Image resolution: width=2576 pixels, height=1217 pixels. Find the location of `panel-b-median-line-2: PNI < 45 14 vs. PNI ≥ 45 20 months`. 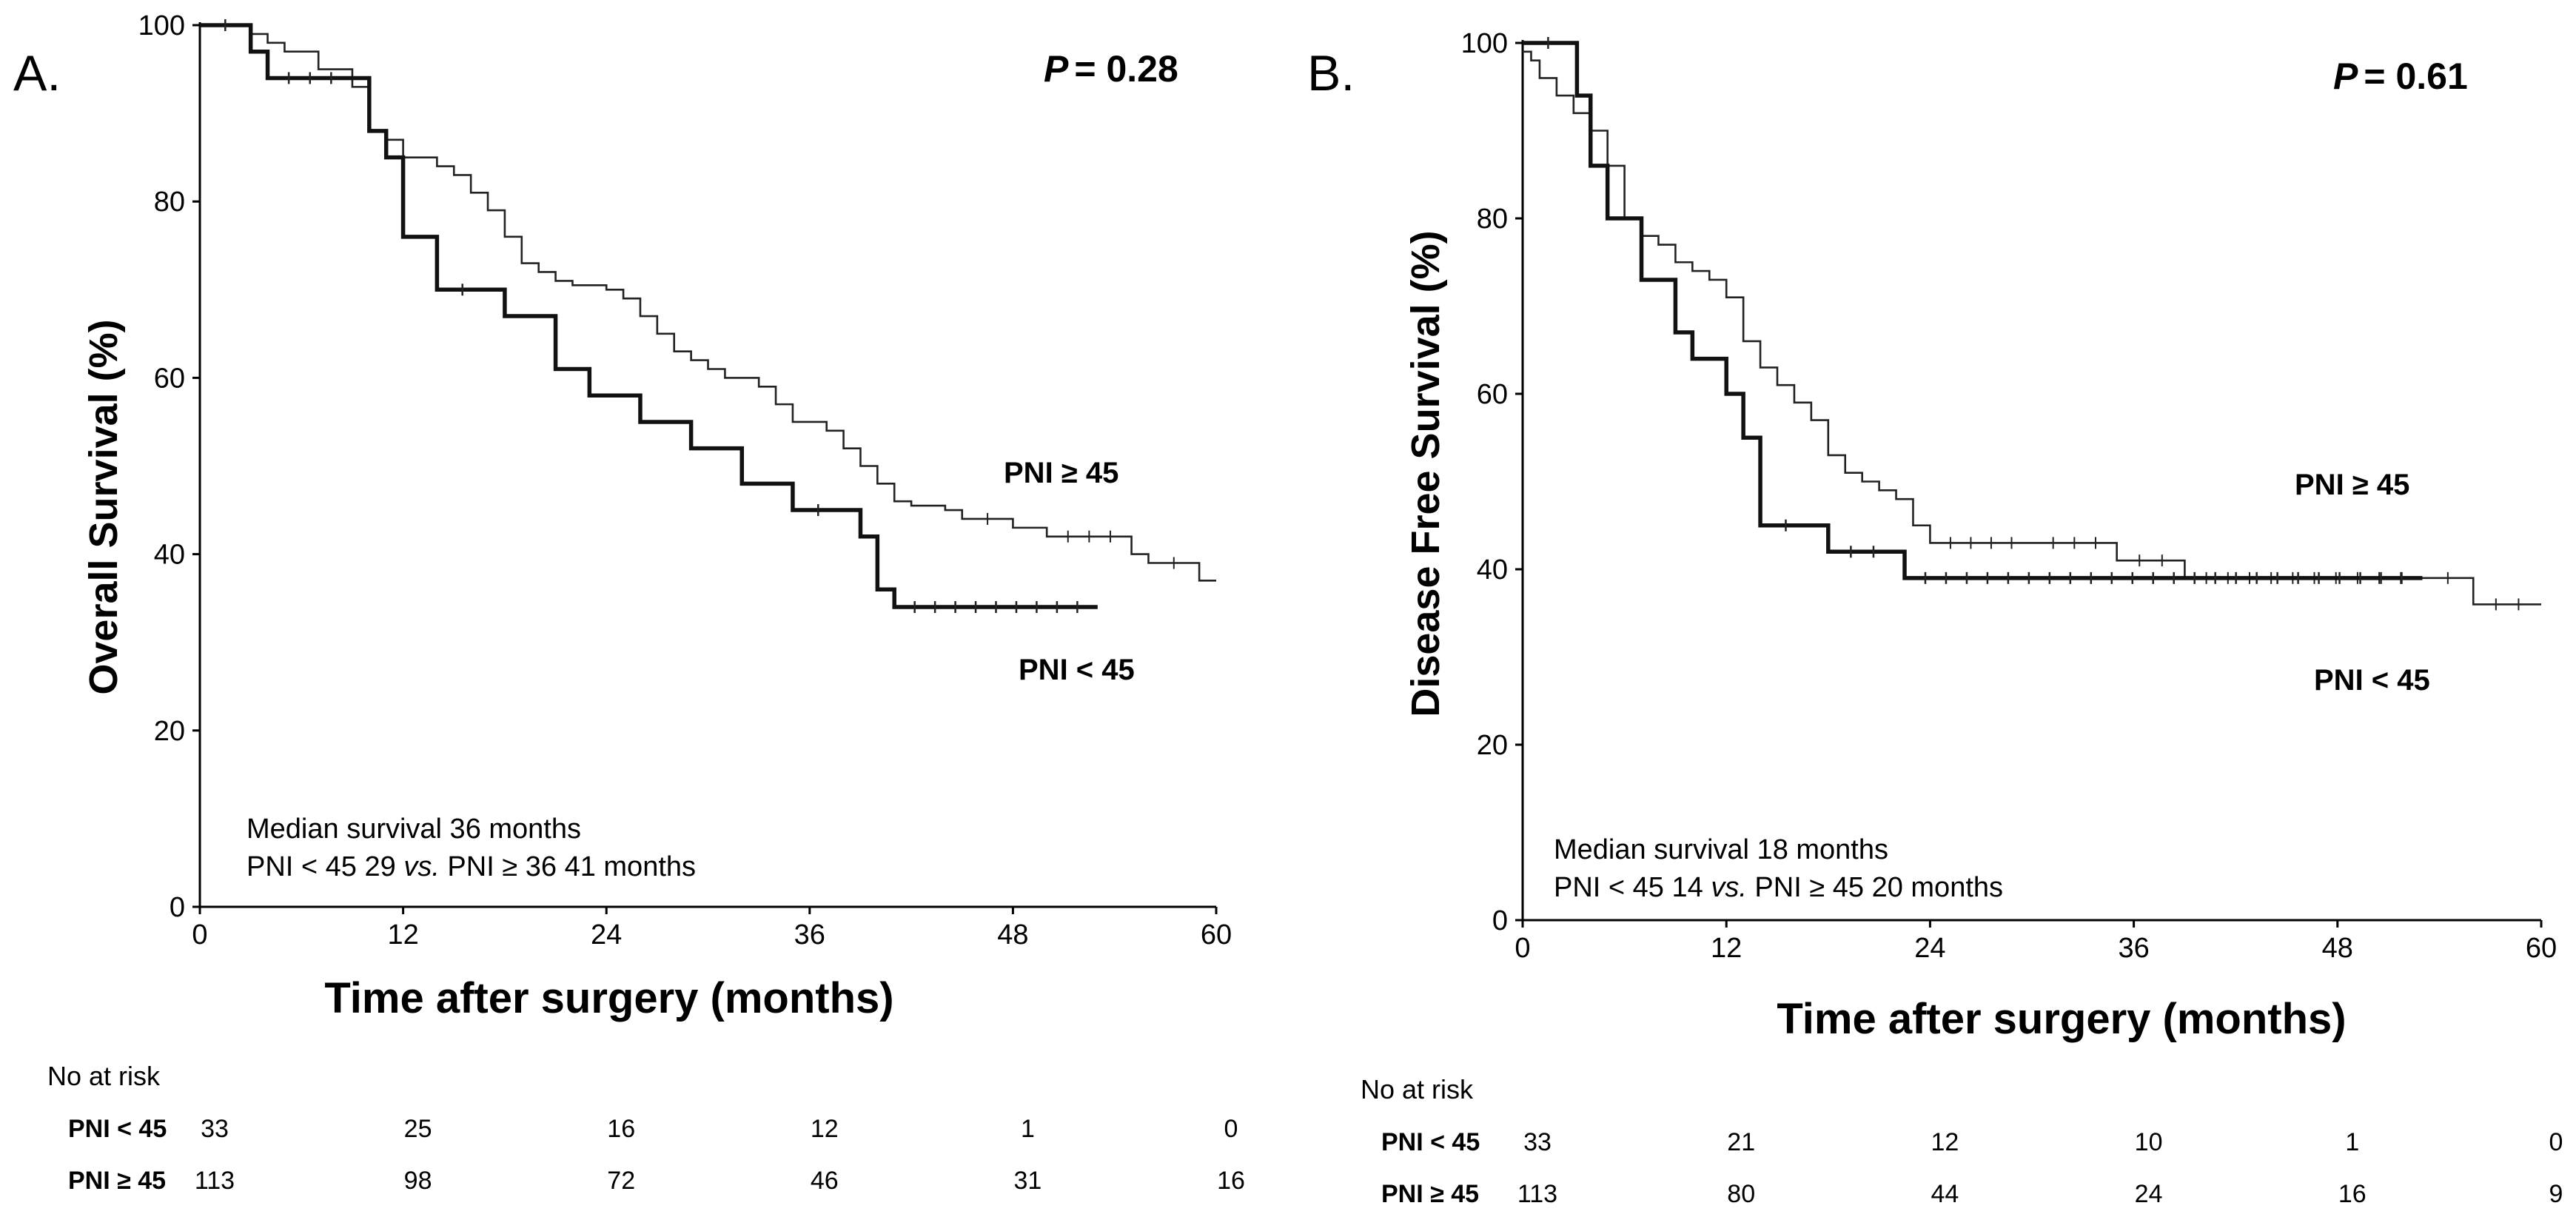

panel-b-median-line-2: PNI < 45 14 vs. PNI ≥ 45 20 months is located at coordinates (1778, 887).